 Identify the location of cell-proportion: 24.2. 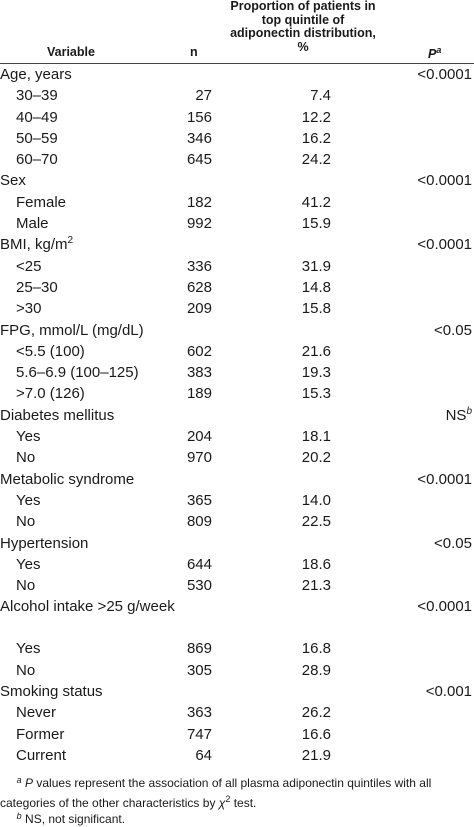
(316, 160).